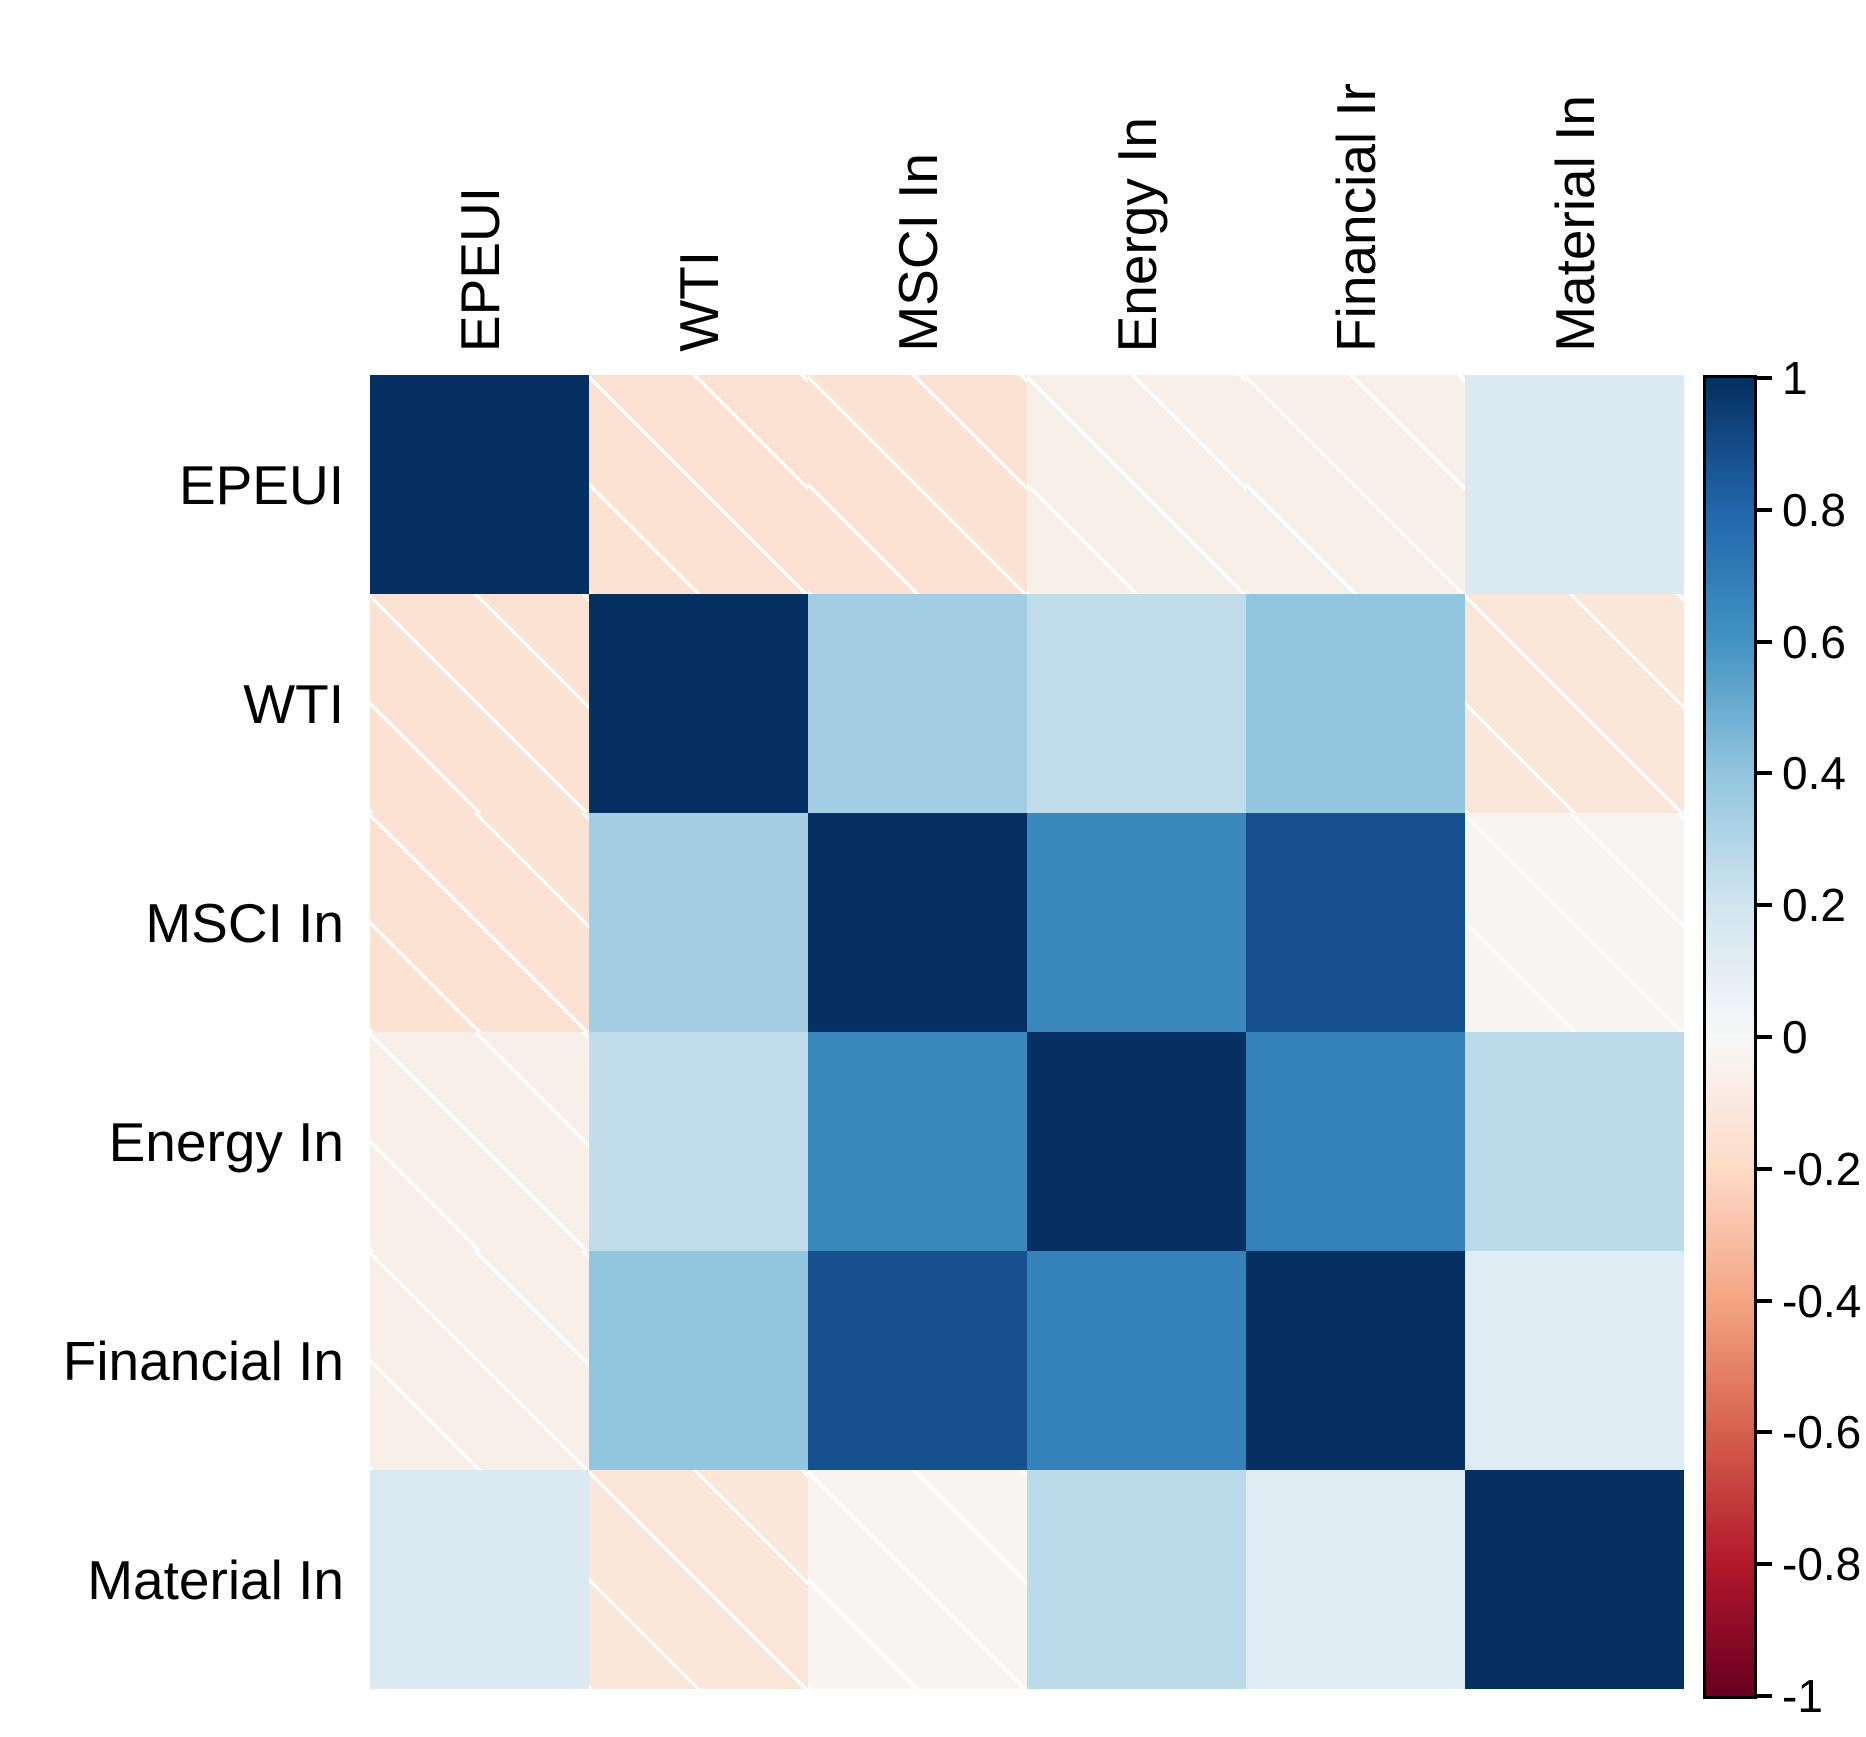 This screenshot has width=1866, height=1737. I want to click on column-label: WTI, so click(698, 301).